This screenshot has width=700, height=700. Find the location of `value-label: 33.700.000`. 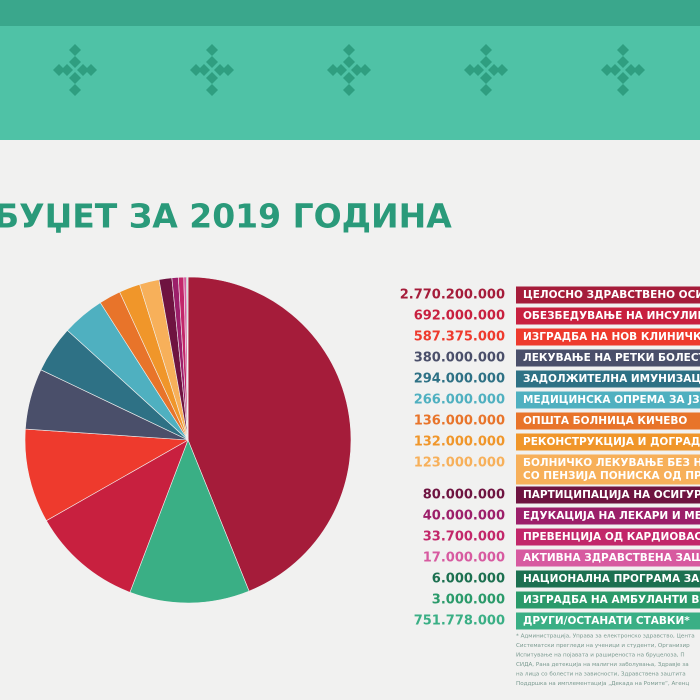

value-label: 33.700.000 is located at coordinates (464, 537).